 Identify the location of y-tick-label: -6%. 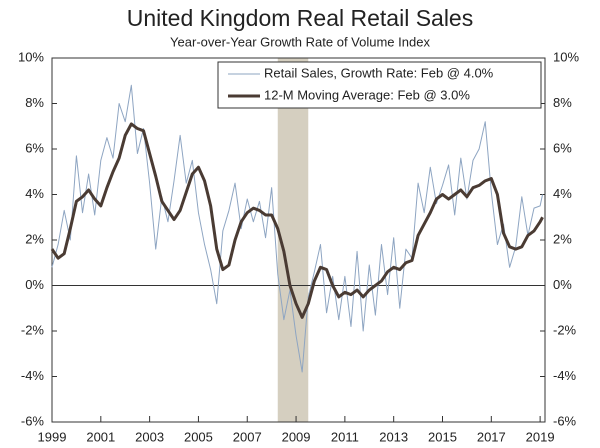
(33, 420).